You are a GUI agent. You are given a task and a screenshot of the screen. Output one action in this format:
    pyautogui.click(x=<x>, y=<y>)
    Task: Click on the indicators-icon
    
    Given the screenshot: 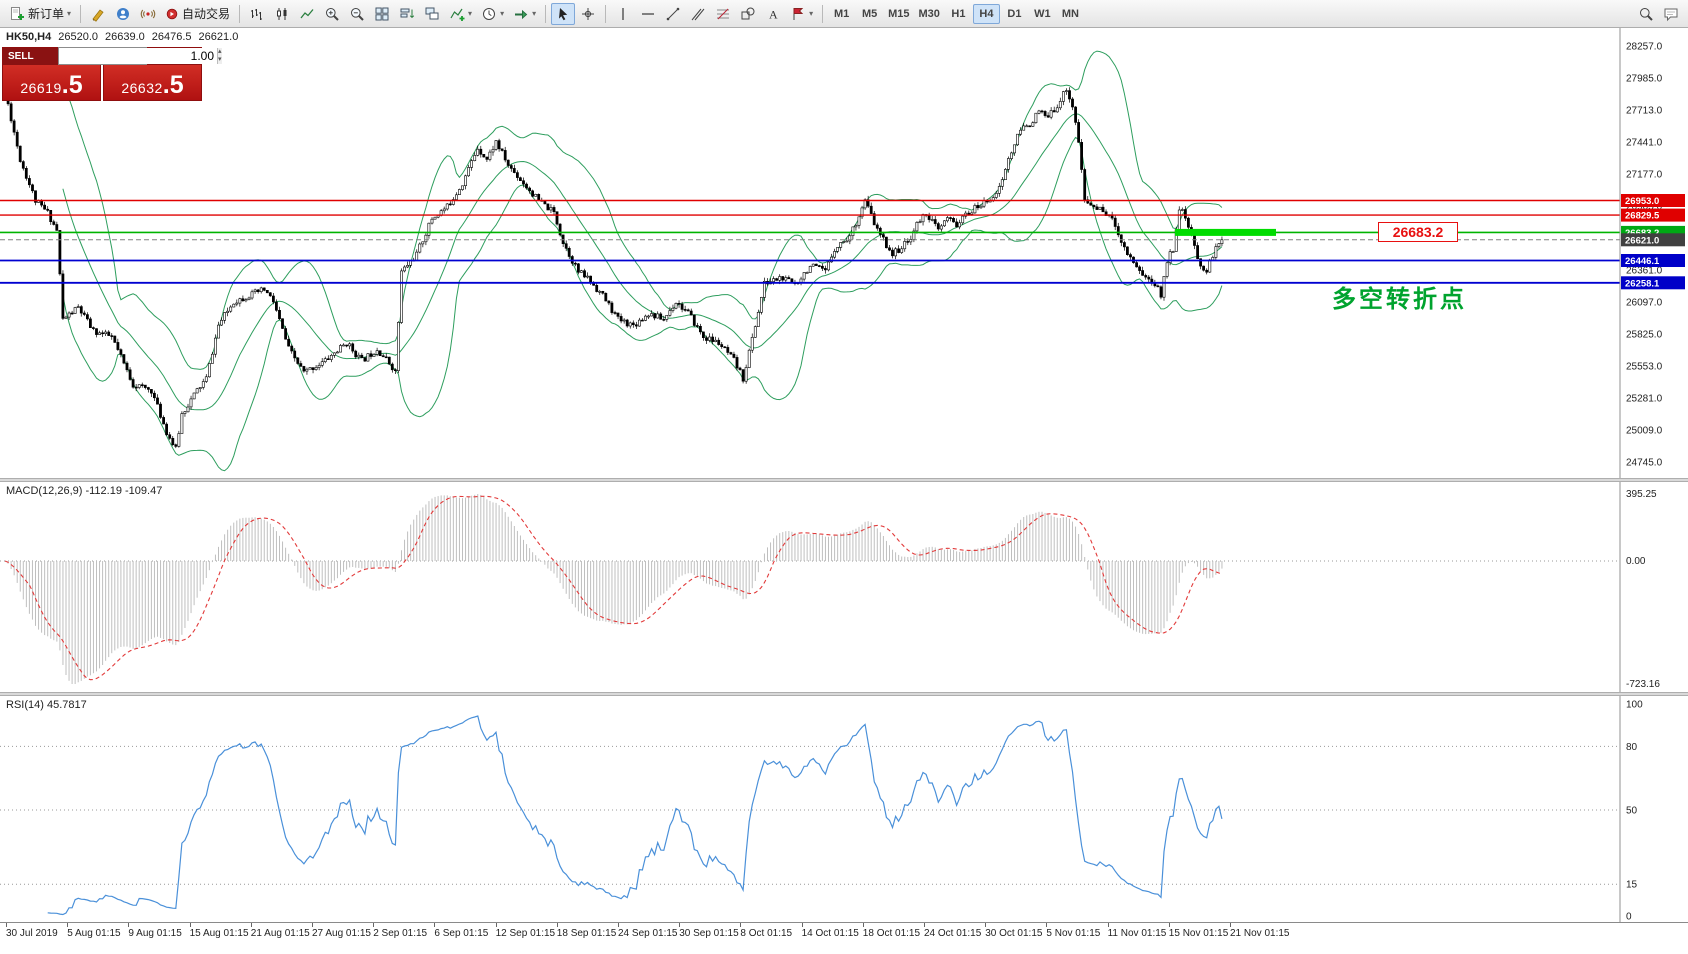 What is the action you would take?
    pyautogui.click(x=457, y=14)
    